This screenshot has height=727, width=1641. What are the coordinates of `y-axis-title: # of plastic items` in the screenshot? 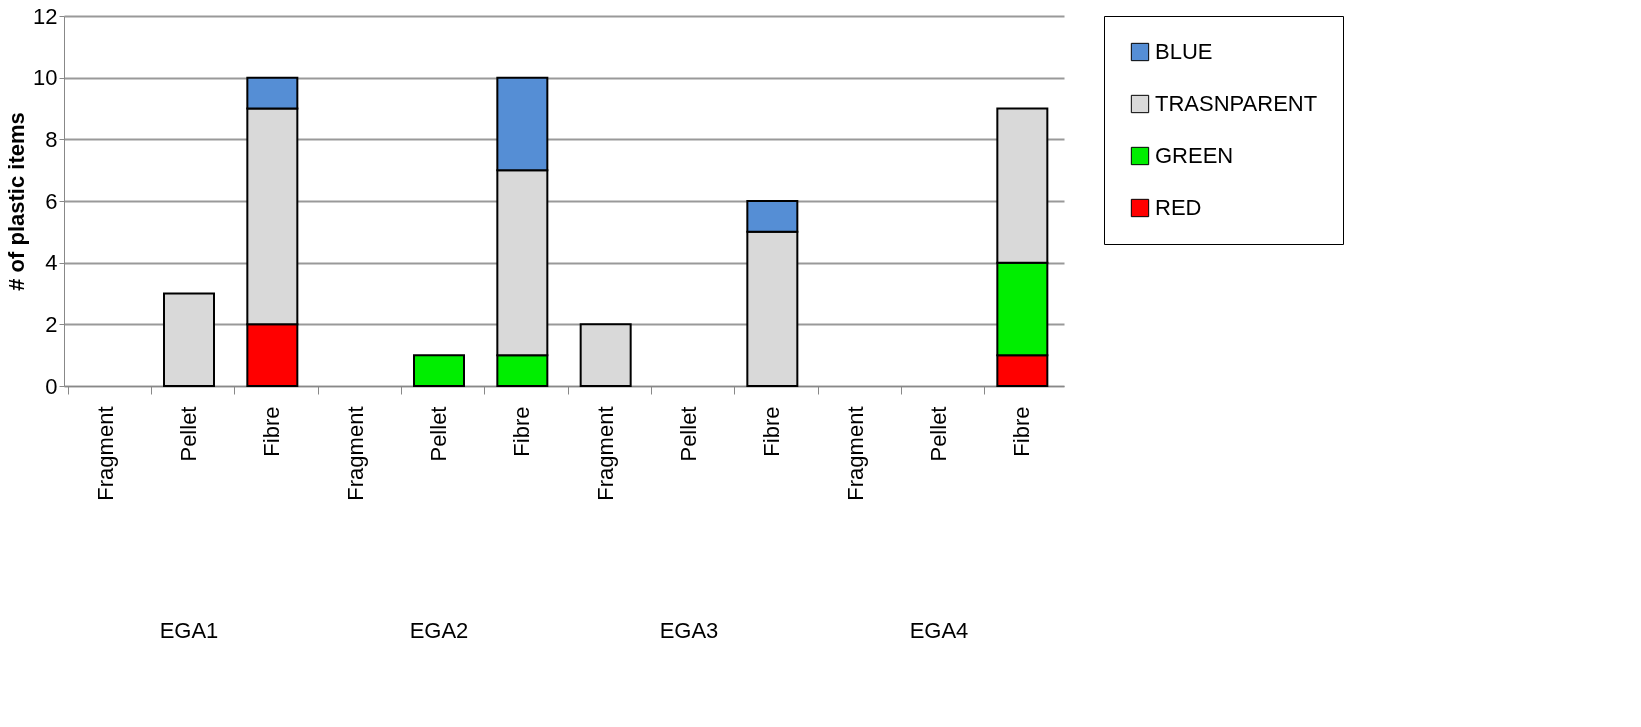 It's located at (17, 201).